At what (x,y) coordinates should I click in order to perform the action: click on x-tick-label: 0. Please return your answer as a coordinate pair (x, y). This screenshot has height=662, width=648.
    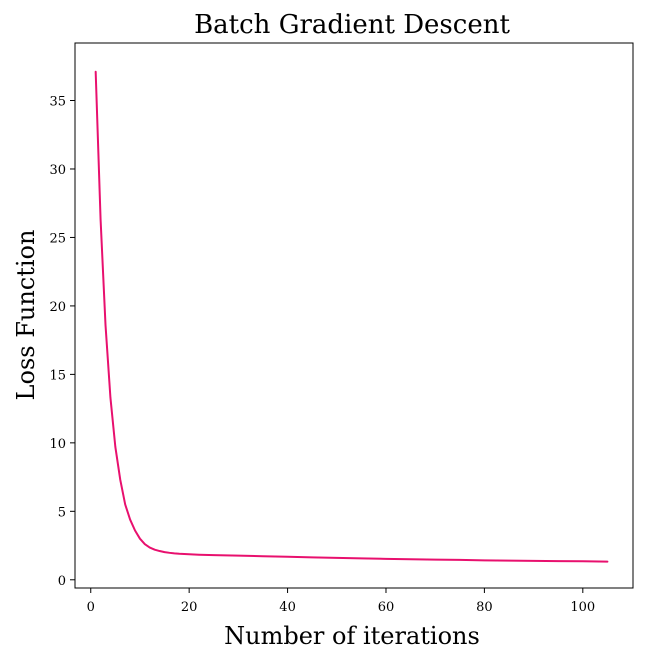
    Looking at the image, I should click on (91, 607).